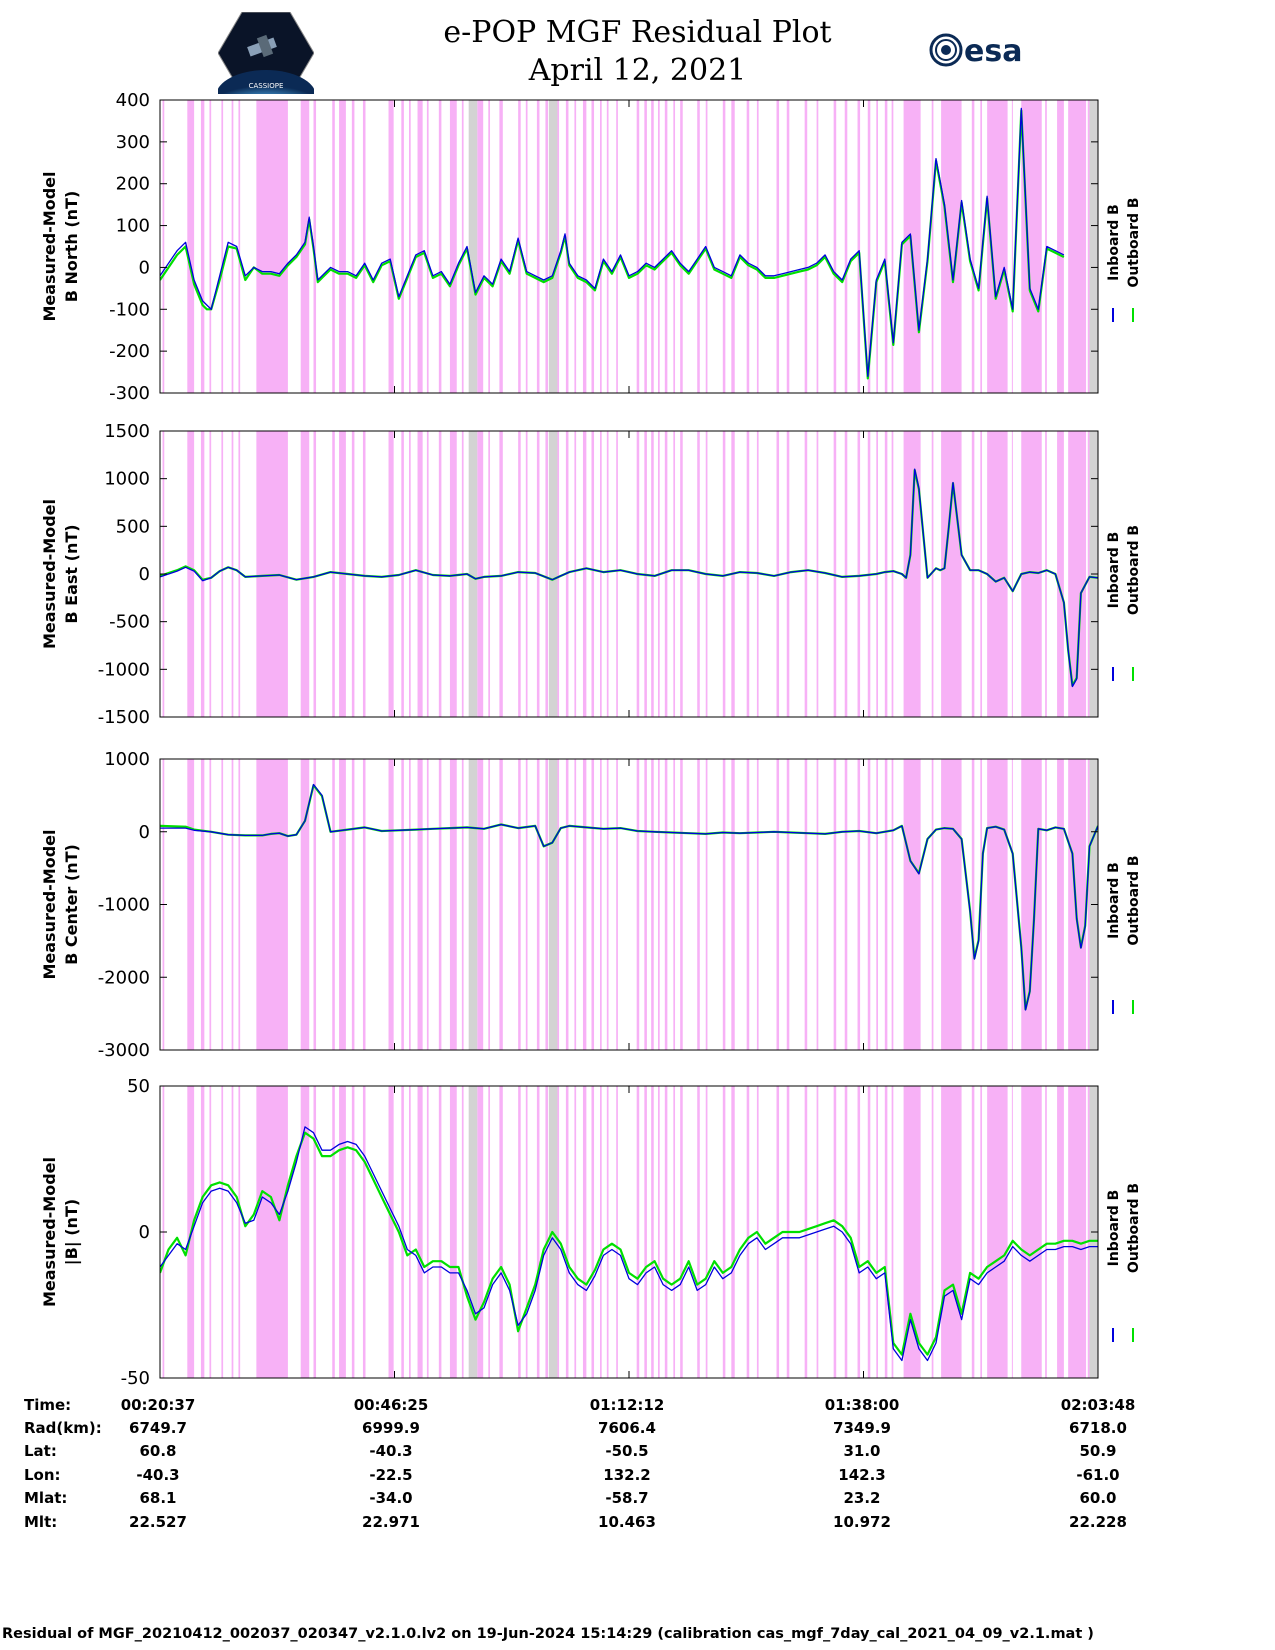 Image resolution: width=1275 pixels, height=1650 pixels. I want to click on info-cell-rad: 7606.4, so click(627, 1428).